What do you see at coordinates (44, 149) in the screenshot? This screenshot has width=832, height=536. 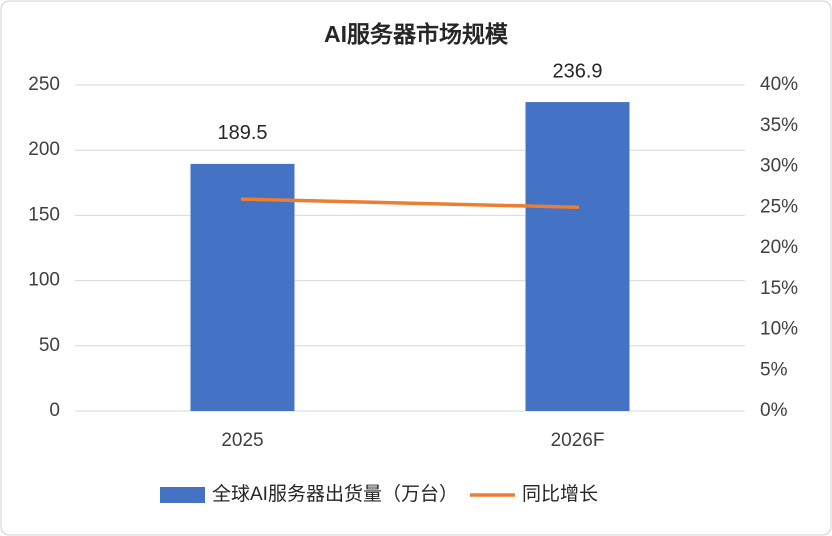 I see `y-tick-label: 200` at bounding box center [44, 149].